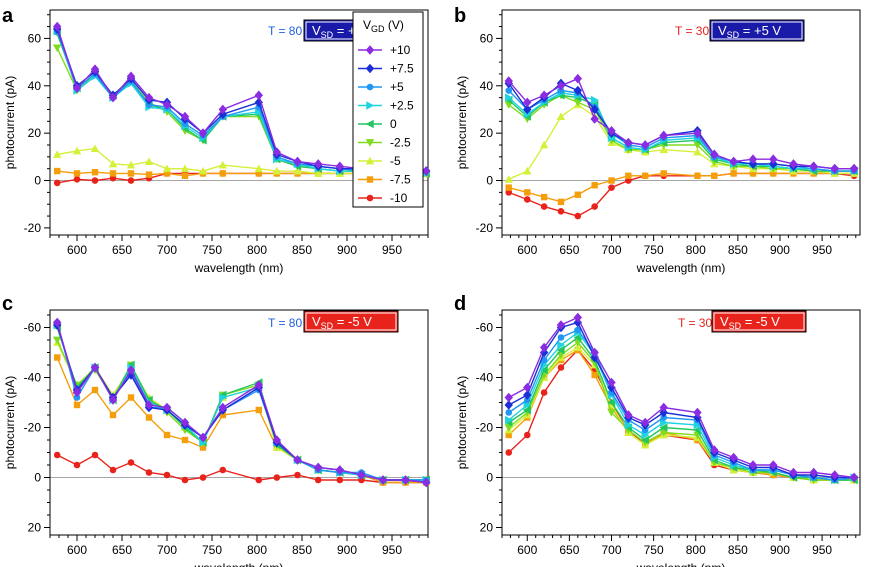 The width and height of the screenshot is (872, 567). What do you see at coordinates (738, 550) in the screenshot?
I see `x-tick-label: 850` at bounding box center [738, 550].